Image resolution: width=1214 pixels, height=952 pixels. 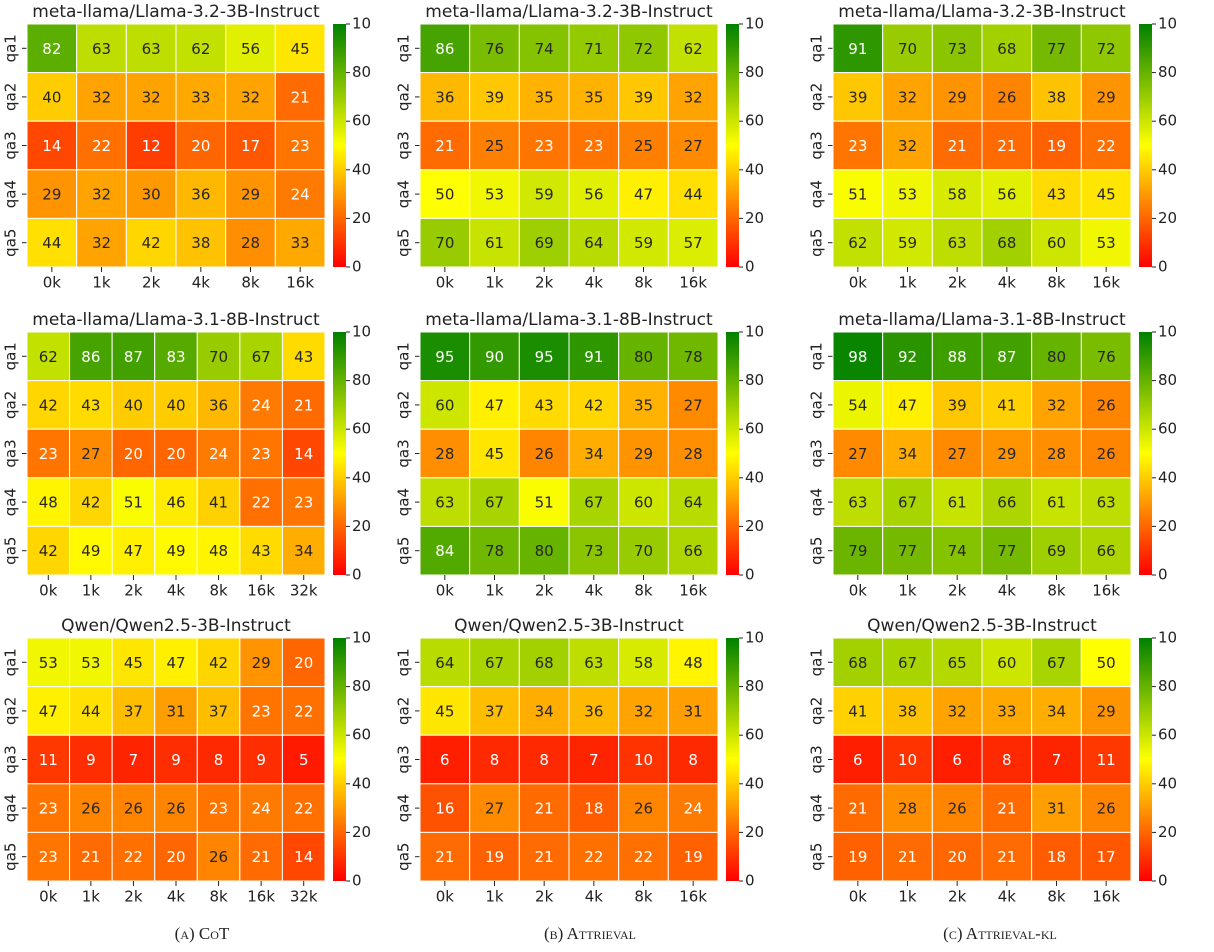 I want to click on cell-label: 59, so click(x=907, y=243).